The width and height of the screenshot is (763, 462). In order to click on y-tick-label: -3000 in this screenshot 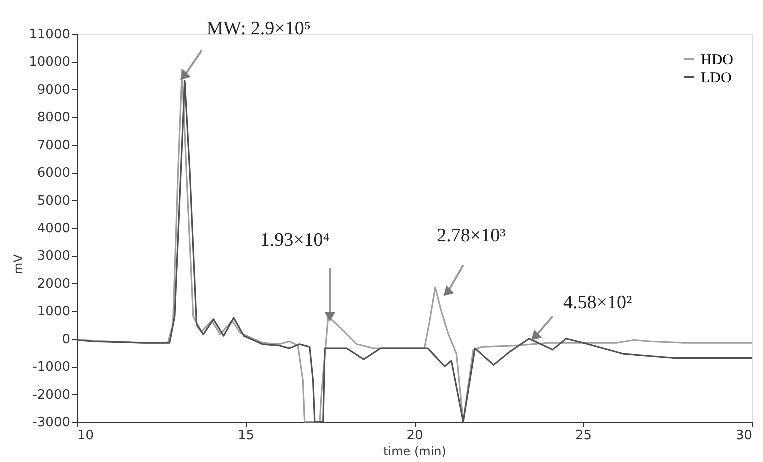, I will do `click(51, 423)`.